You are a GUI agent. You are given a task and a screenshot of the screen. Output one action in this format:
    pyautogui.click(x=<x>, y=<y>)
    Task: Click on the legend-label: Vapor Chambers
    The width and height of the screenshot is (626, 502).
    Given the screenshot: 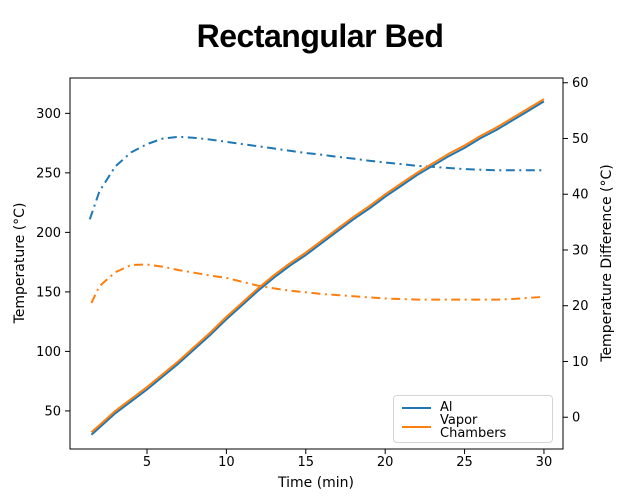 What is the action you would take?
    pyautogui.click(x=473, y=427)
    